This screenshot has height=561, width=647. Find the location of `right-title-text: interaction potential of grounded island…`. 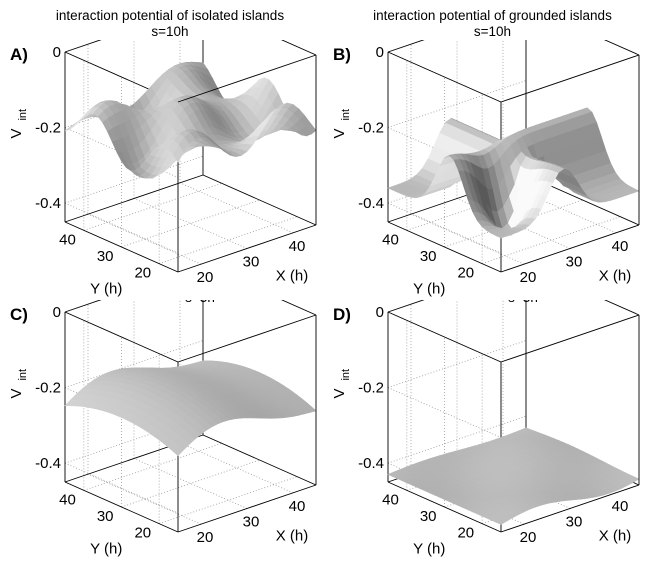

right-title-text: interaction potential of grounded island… is located at coordinates (492, 15).